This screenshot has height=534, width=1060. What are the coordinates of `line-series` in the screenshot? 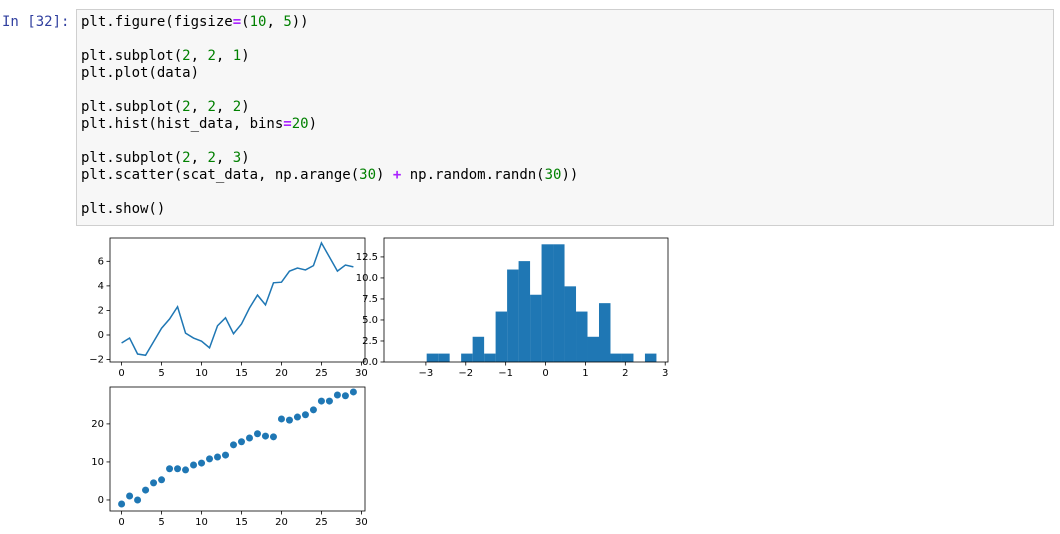 It's located at (237, 299).